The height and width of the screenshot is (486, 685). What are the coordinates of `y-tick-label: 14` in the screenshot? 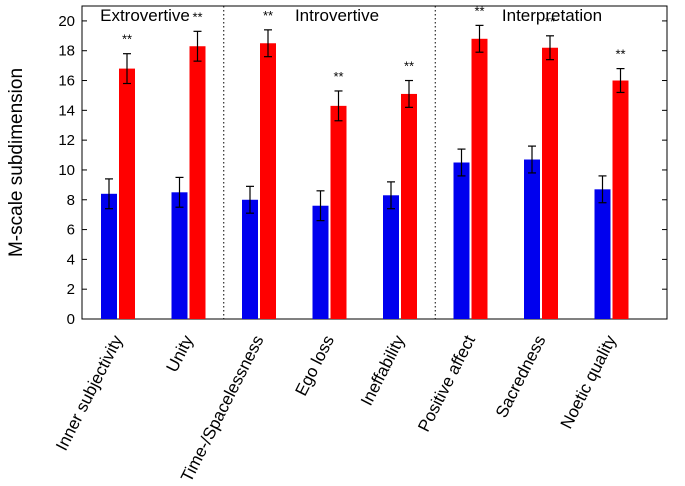 It's located at (66, 110).